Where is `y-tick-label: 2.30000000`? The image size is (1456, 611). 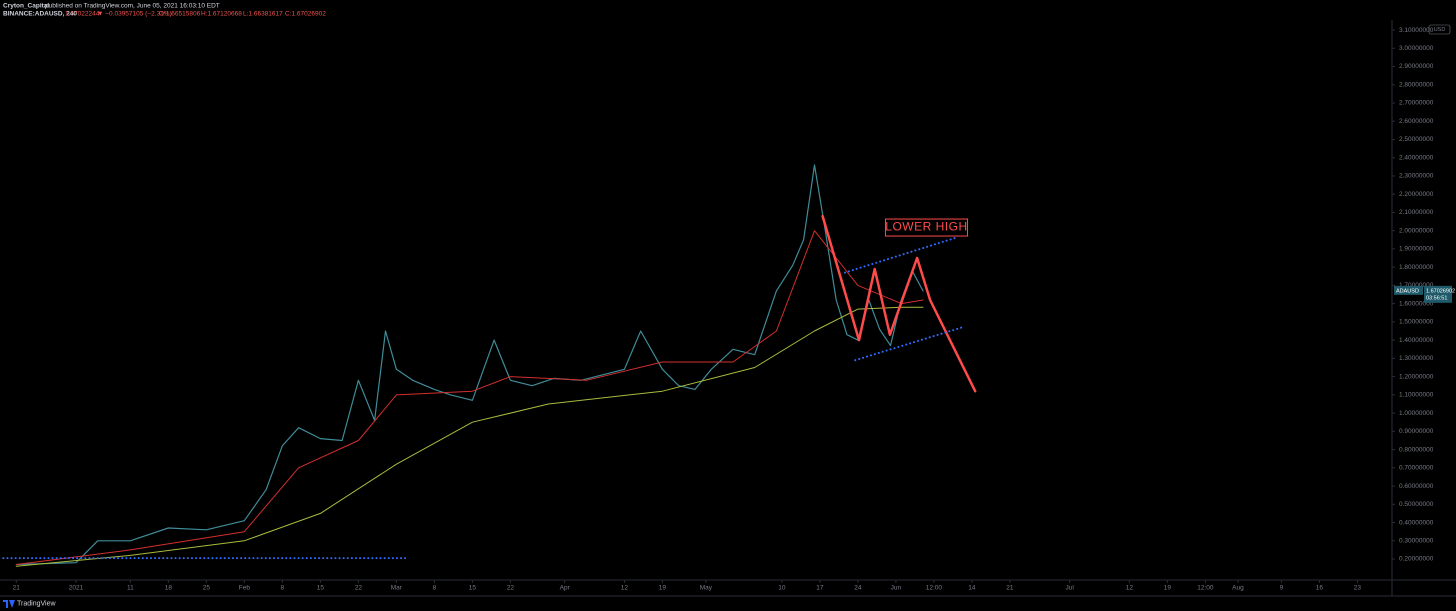 y-tick-label: 2.30000000 is located at coordinates (1416, 176).